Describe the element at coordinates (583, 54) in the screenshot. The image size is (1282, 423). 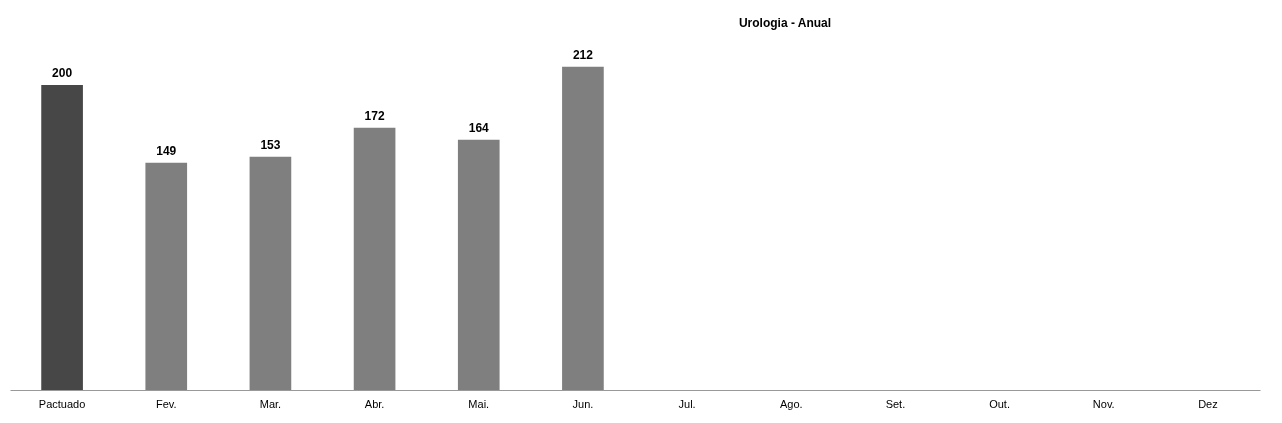
I see `data-label: 212` at that location.